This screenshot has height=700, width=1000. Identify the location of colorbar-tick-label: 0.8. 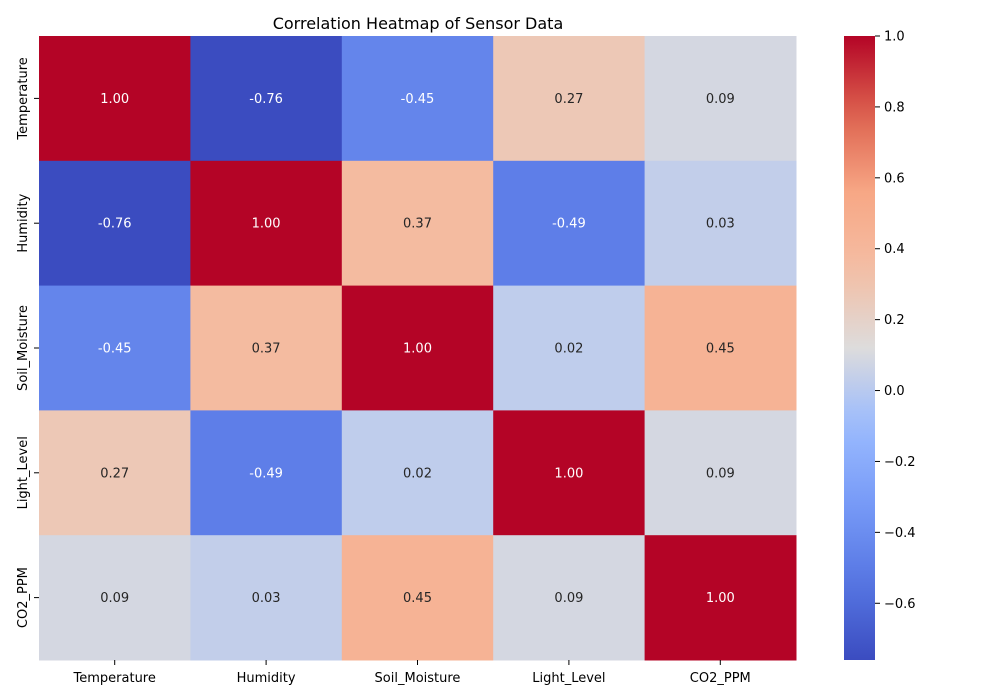
(894, 107).